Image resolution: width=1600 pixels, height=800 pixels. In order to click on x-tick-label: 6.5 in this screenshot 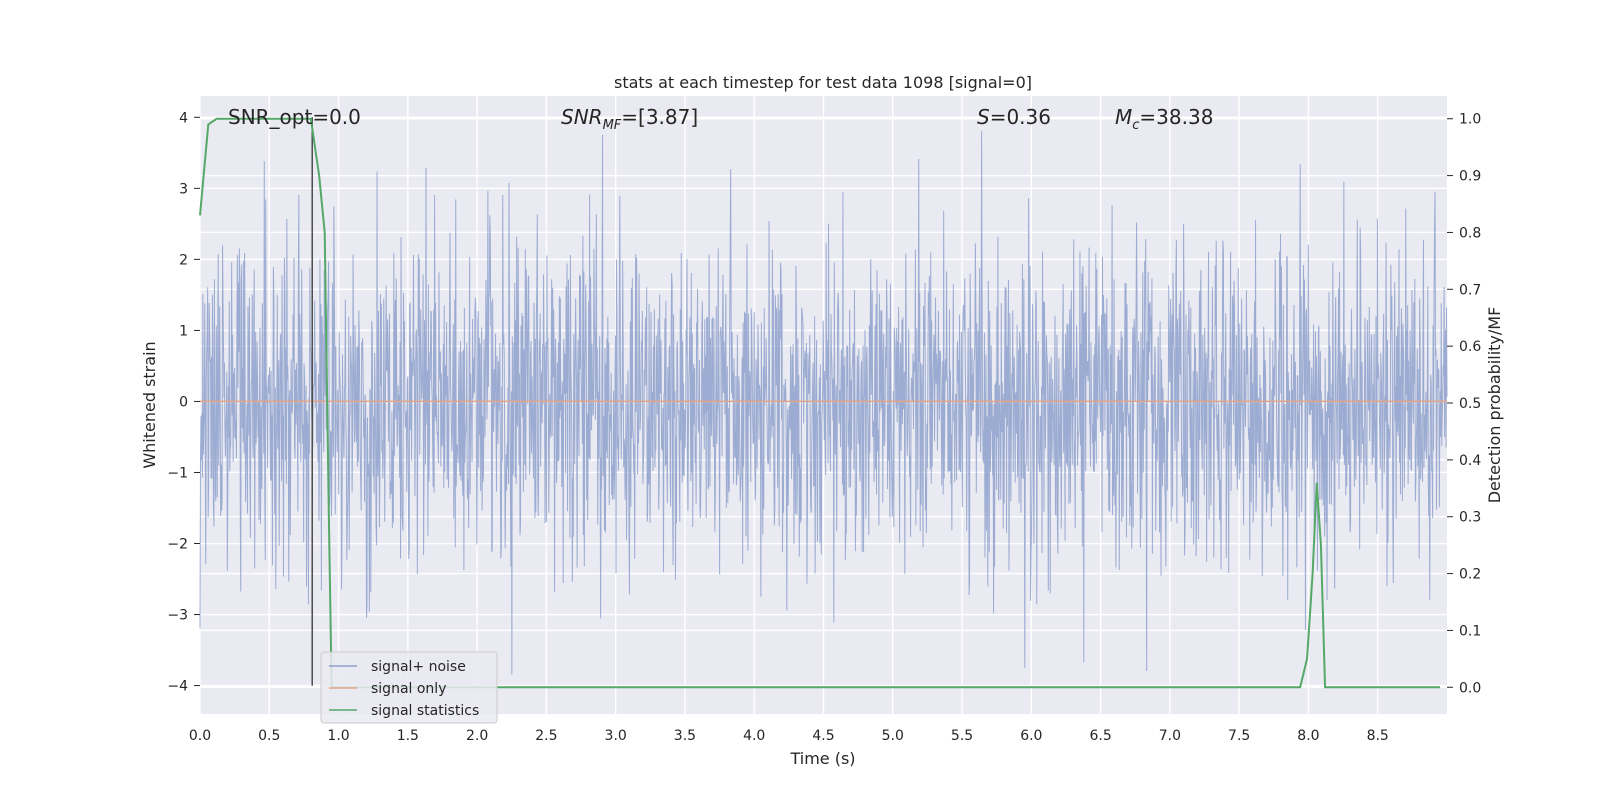, I will do `click(1100, 736)`.